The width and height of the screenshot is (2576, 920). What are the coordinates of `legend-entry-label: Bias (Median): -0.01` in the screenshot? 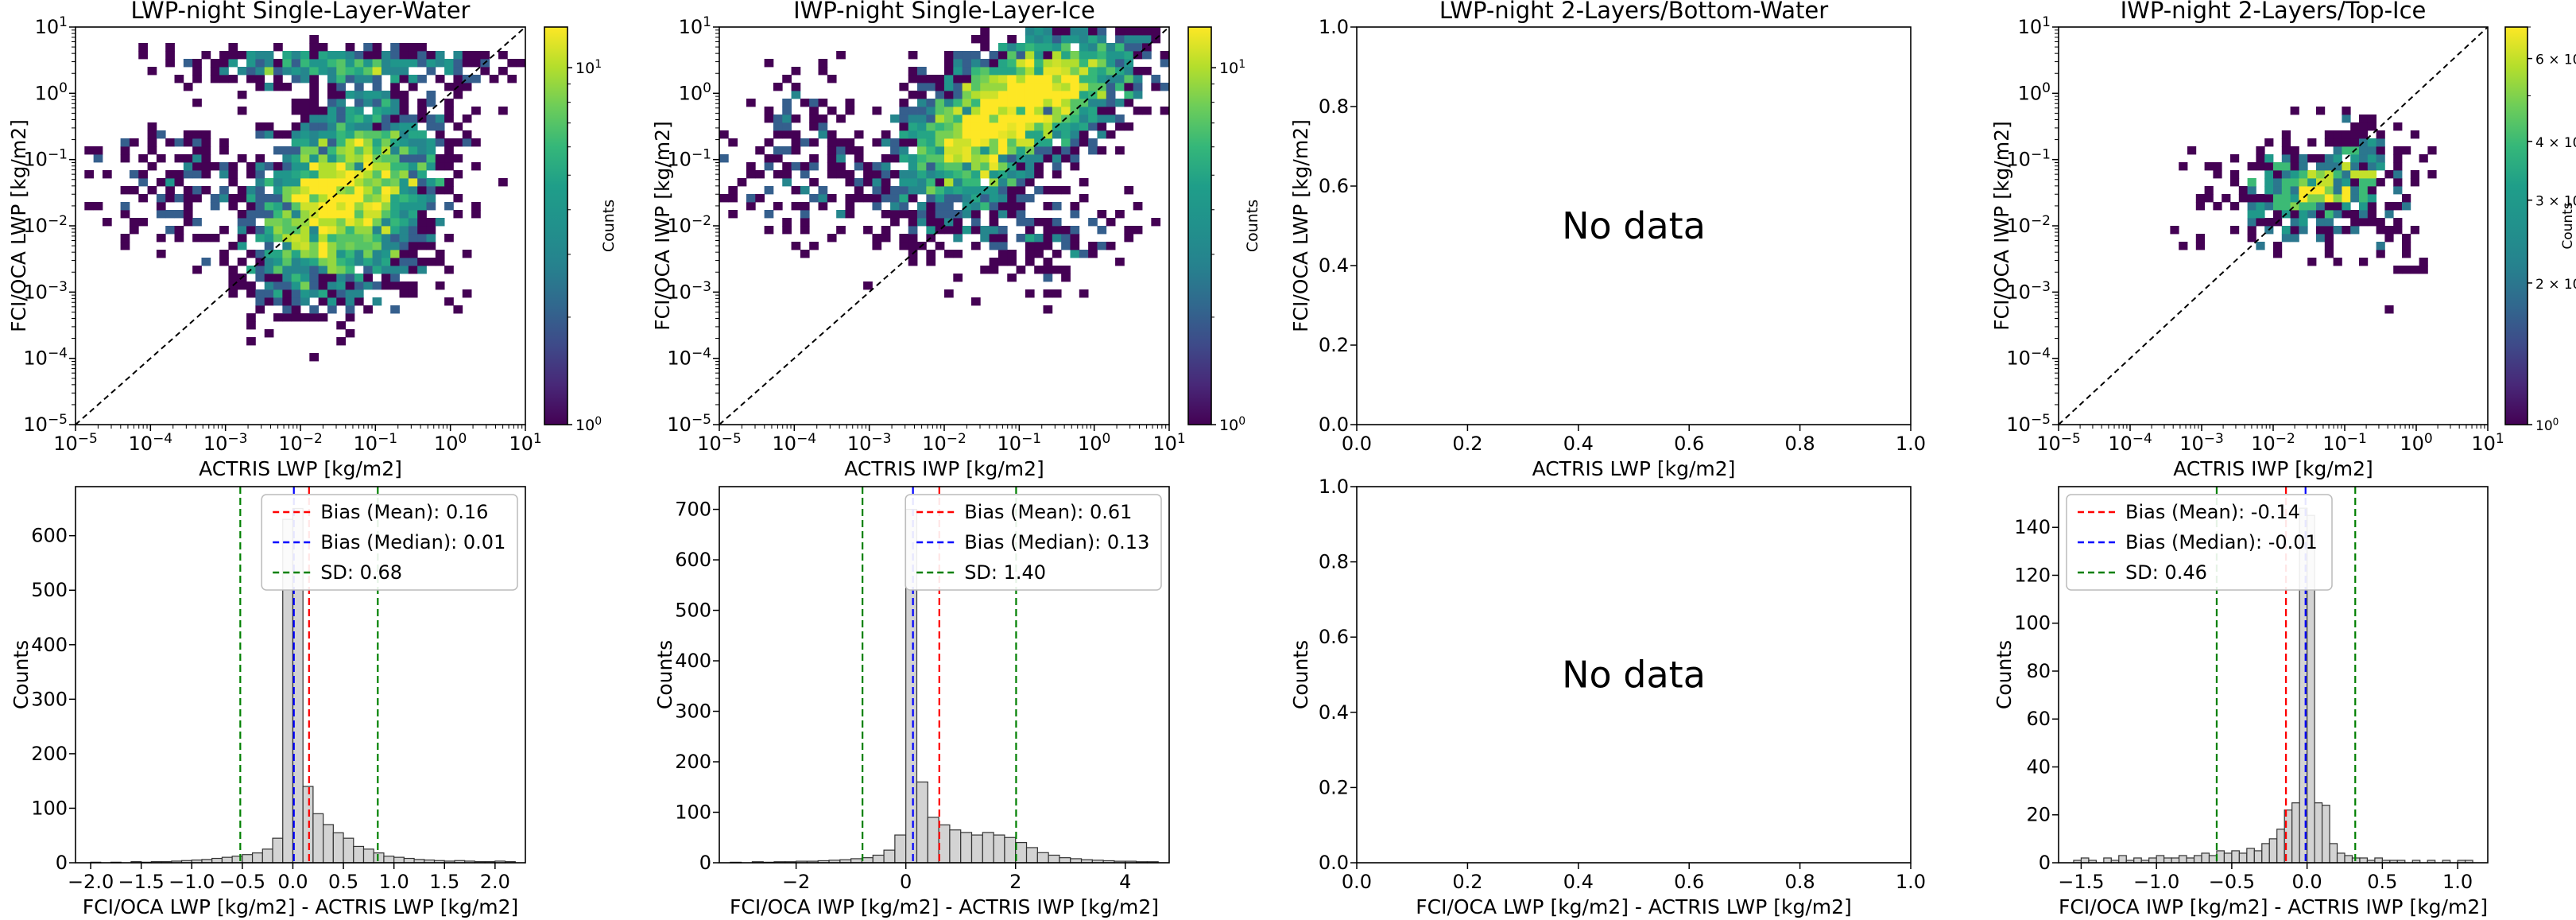 It's located at (2221, 542).